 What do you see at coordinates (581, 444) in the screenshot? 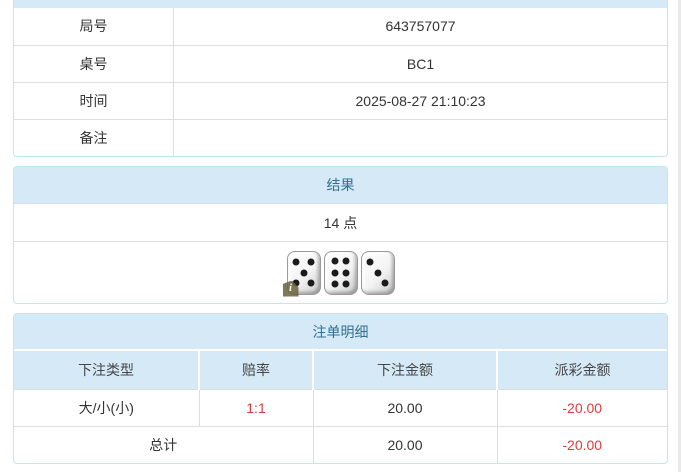
I see `total-payout-cell: -20.00` at bounding box center [581, 444].